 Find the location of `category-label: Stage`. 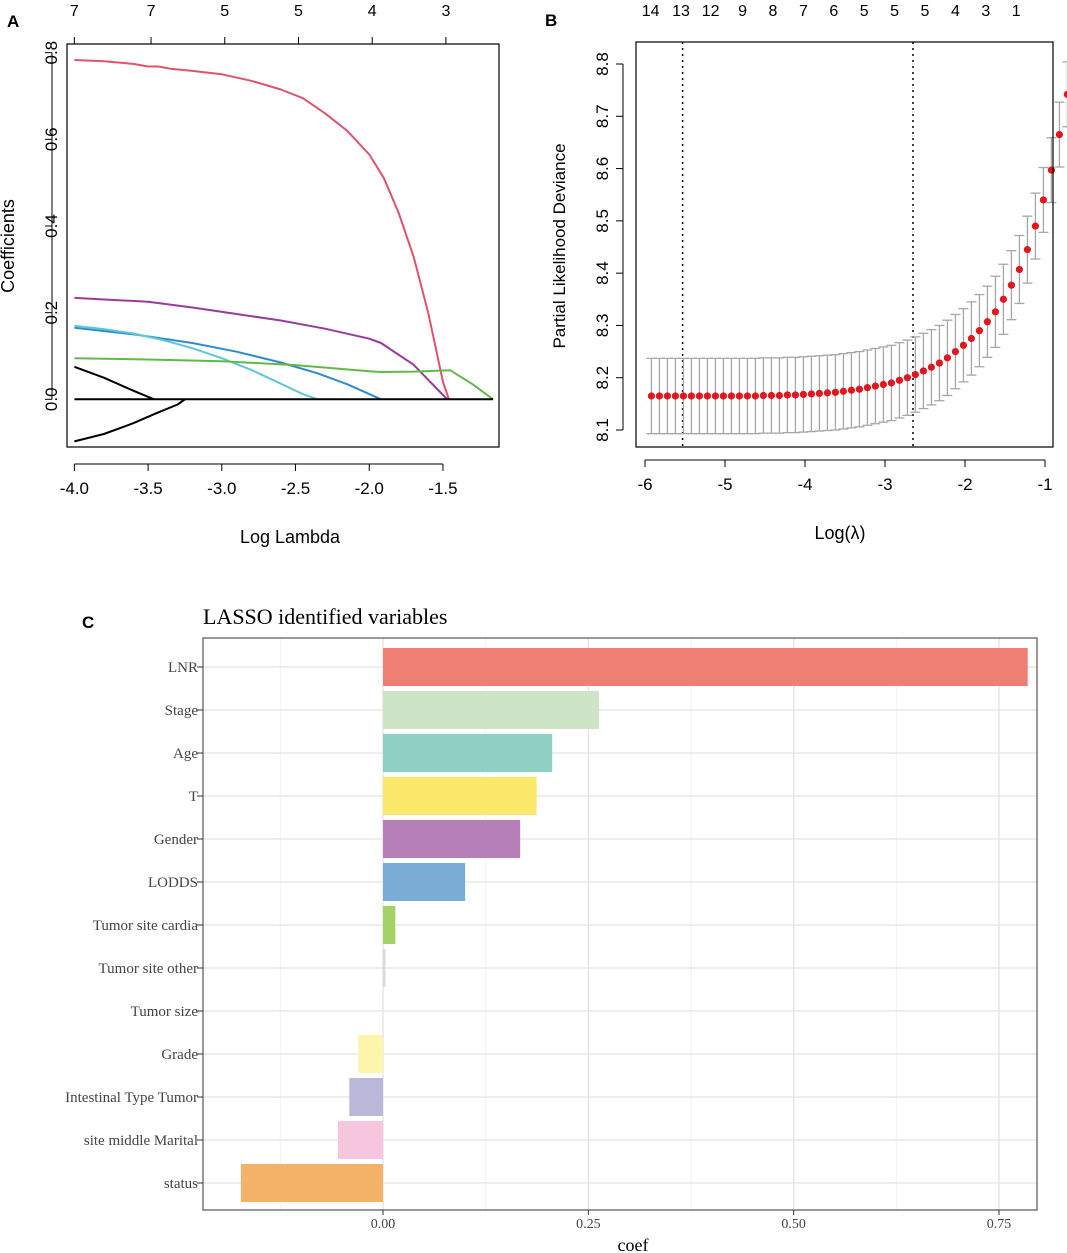

category-label: Stage is located at coordinates (182, 711).